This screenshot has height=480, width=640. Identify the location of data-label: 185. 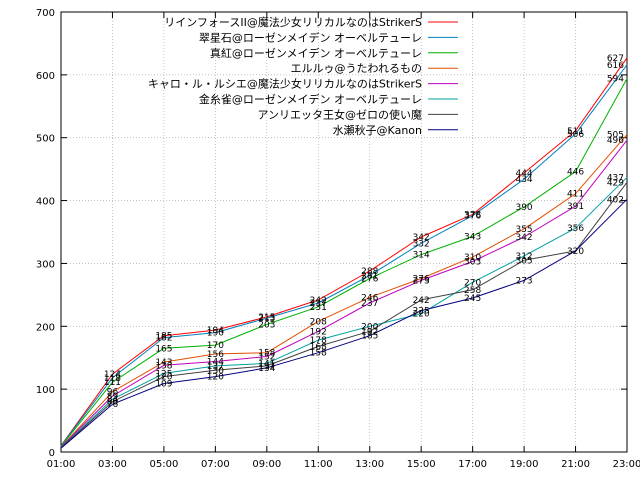
(163, 337).